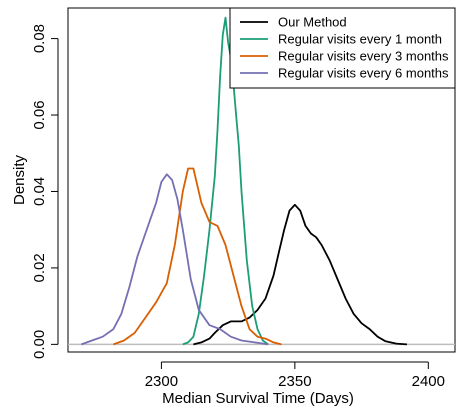  What do you see at coordinates (294, 381) in the screenshot?
I see `x-tick-label: 2350` at bounding box center [294, 381].